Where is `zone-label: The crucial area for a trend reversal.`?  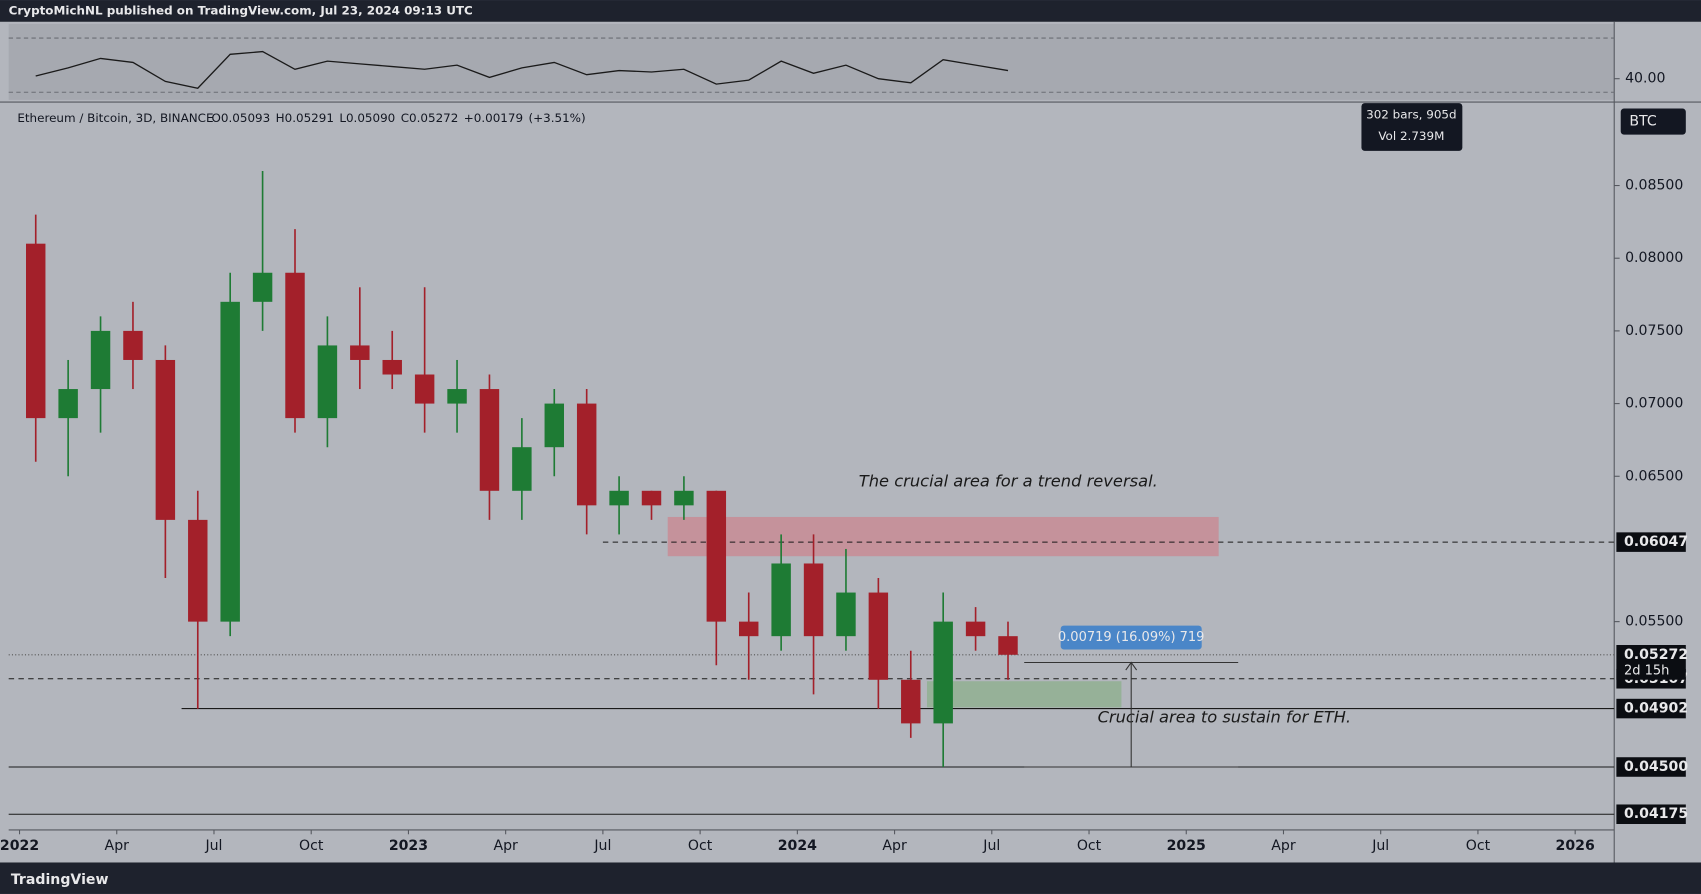
zone-label: The crucial area for a trend reversal. is located at coordinates (1008, 481).